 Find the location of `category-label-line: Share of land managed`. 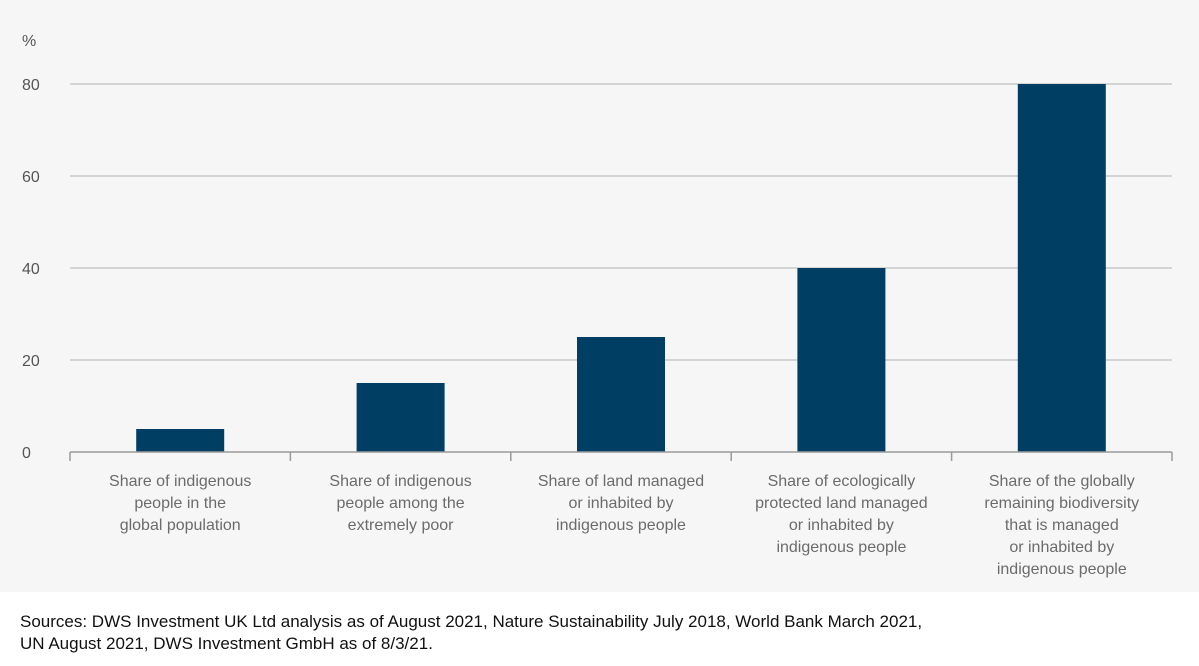

category-label-line: Share of land managed is located at coordinates (621, 481).